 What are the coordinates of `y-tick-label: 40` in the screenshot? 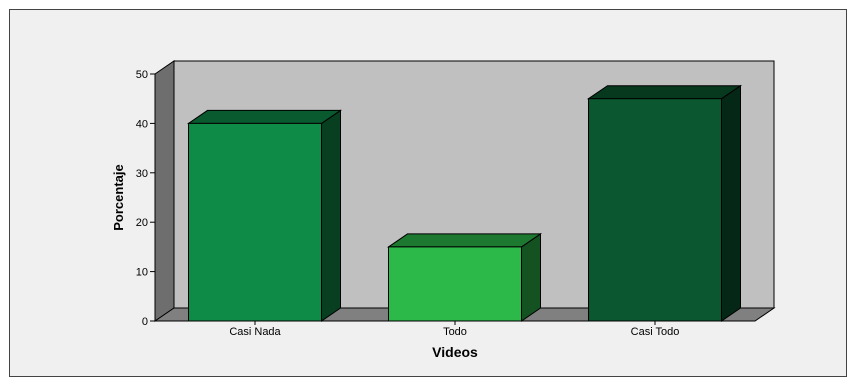 It's located at (142, 124).